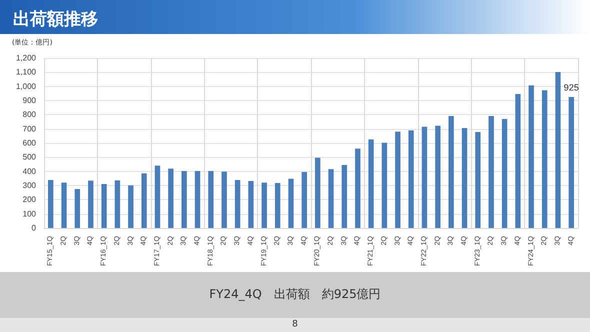  I want to click on y-tick-label: 400, so click(29, 171).